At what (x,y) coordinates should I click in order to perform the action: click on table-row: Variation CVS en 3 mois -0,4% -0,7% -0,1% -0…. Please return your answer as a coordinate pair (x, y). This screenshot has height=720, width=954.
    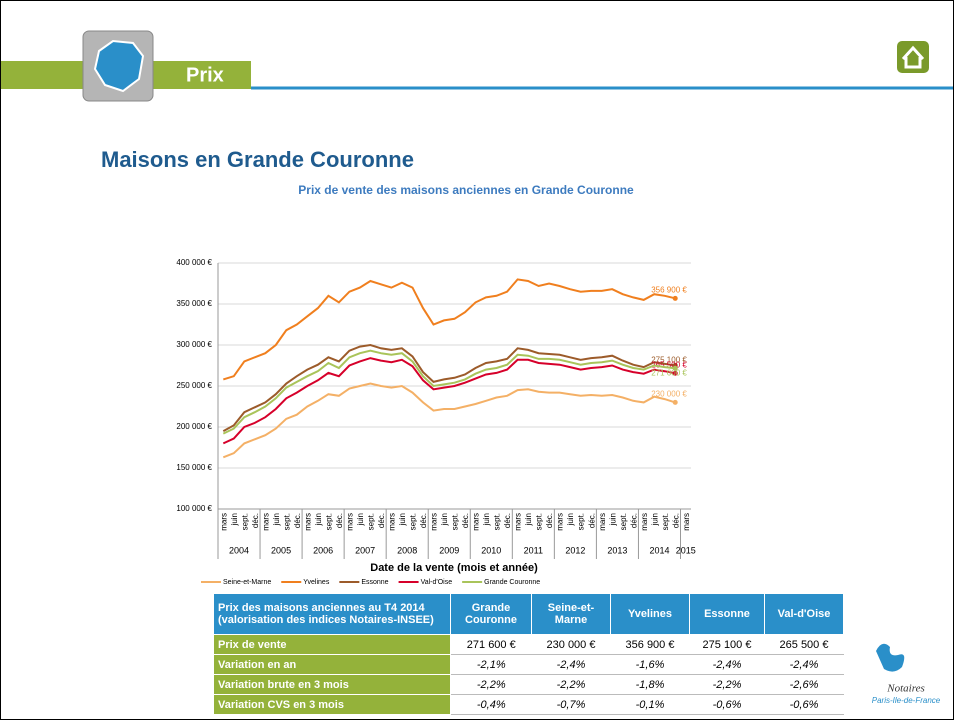
    Looking at the image, I should click on (528, 704).